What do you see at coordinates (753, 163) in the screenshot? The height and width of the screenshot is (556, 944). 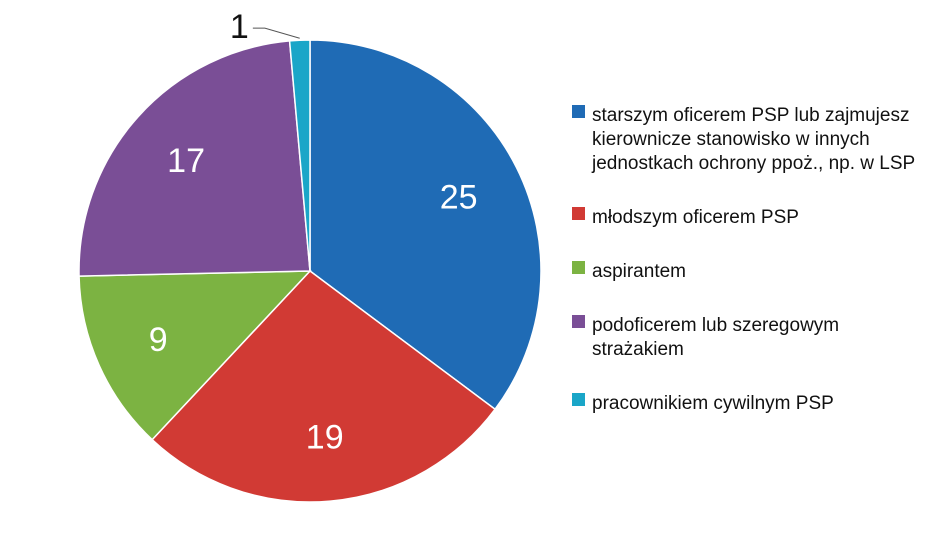 I see `legend-label: jednostkach ochrony ppoż., np. w LSP` at bounding box center [753, 163].